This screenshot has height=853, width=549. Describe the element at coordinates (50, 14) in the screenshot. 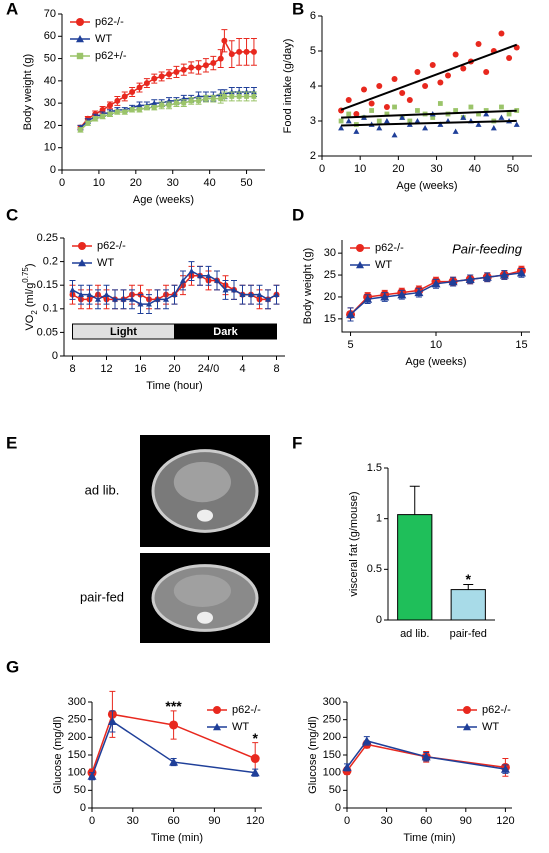

I see `y-tick-label: 70` at that location.